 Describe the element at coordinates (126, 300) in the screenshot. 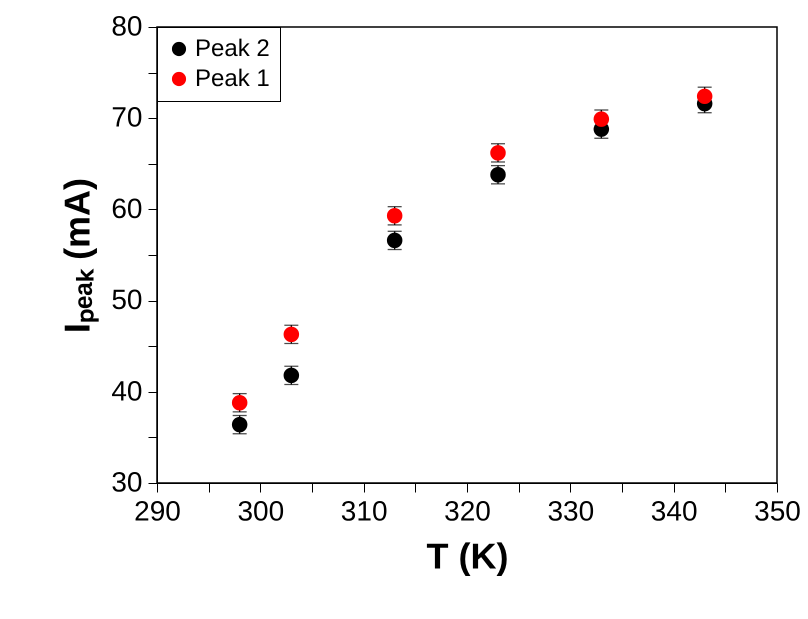

I see `y-tick-label: 50` at that location.